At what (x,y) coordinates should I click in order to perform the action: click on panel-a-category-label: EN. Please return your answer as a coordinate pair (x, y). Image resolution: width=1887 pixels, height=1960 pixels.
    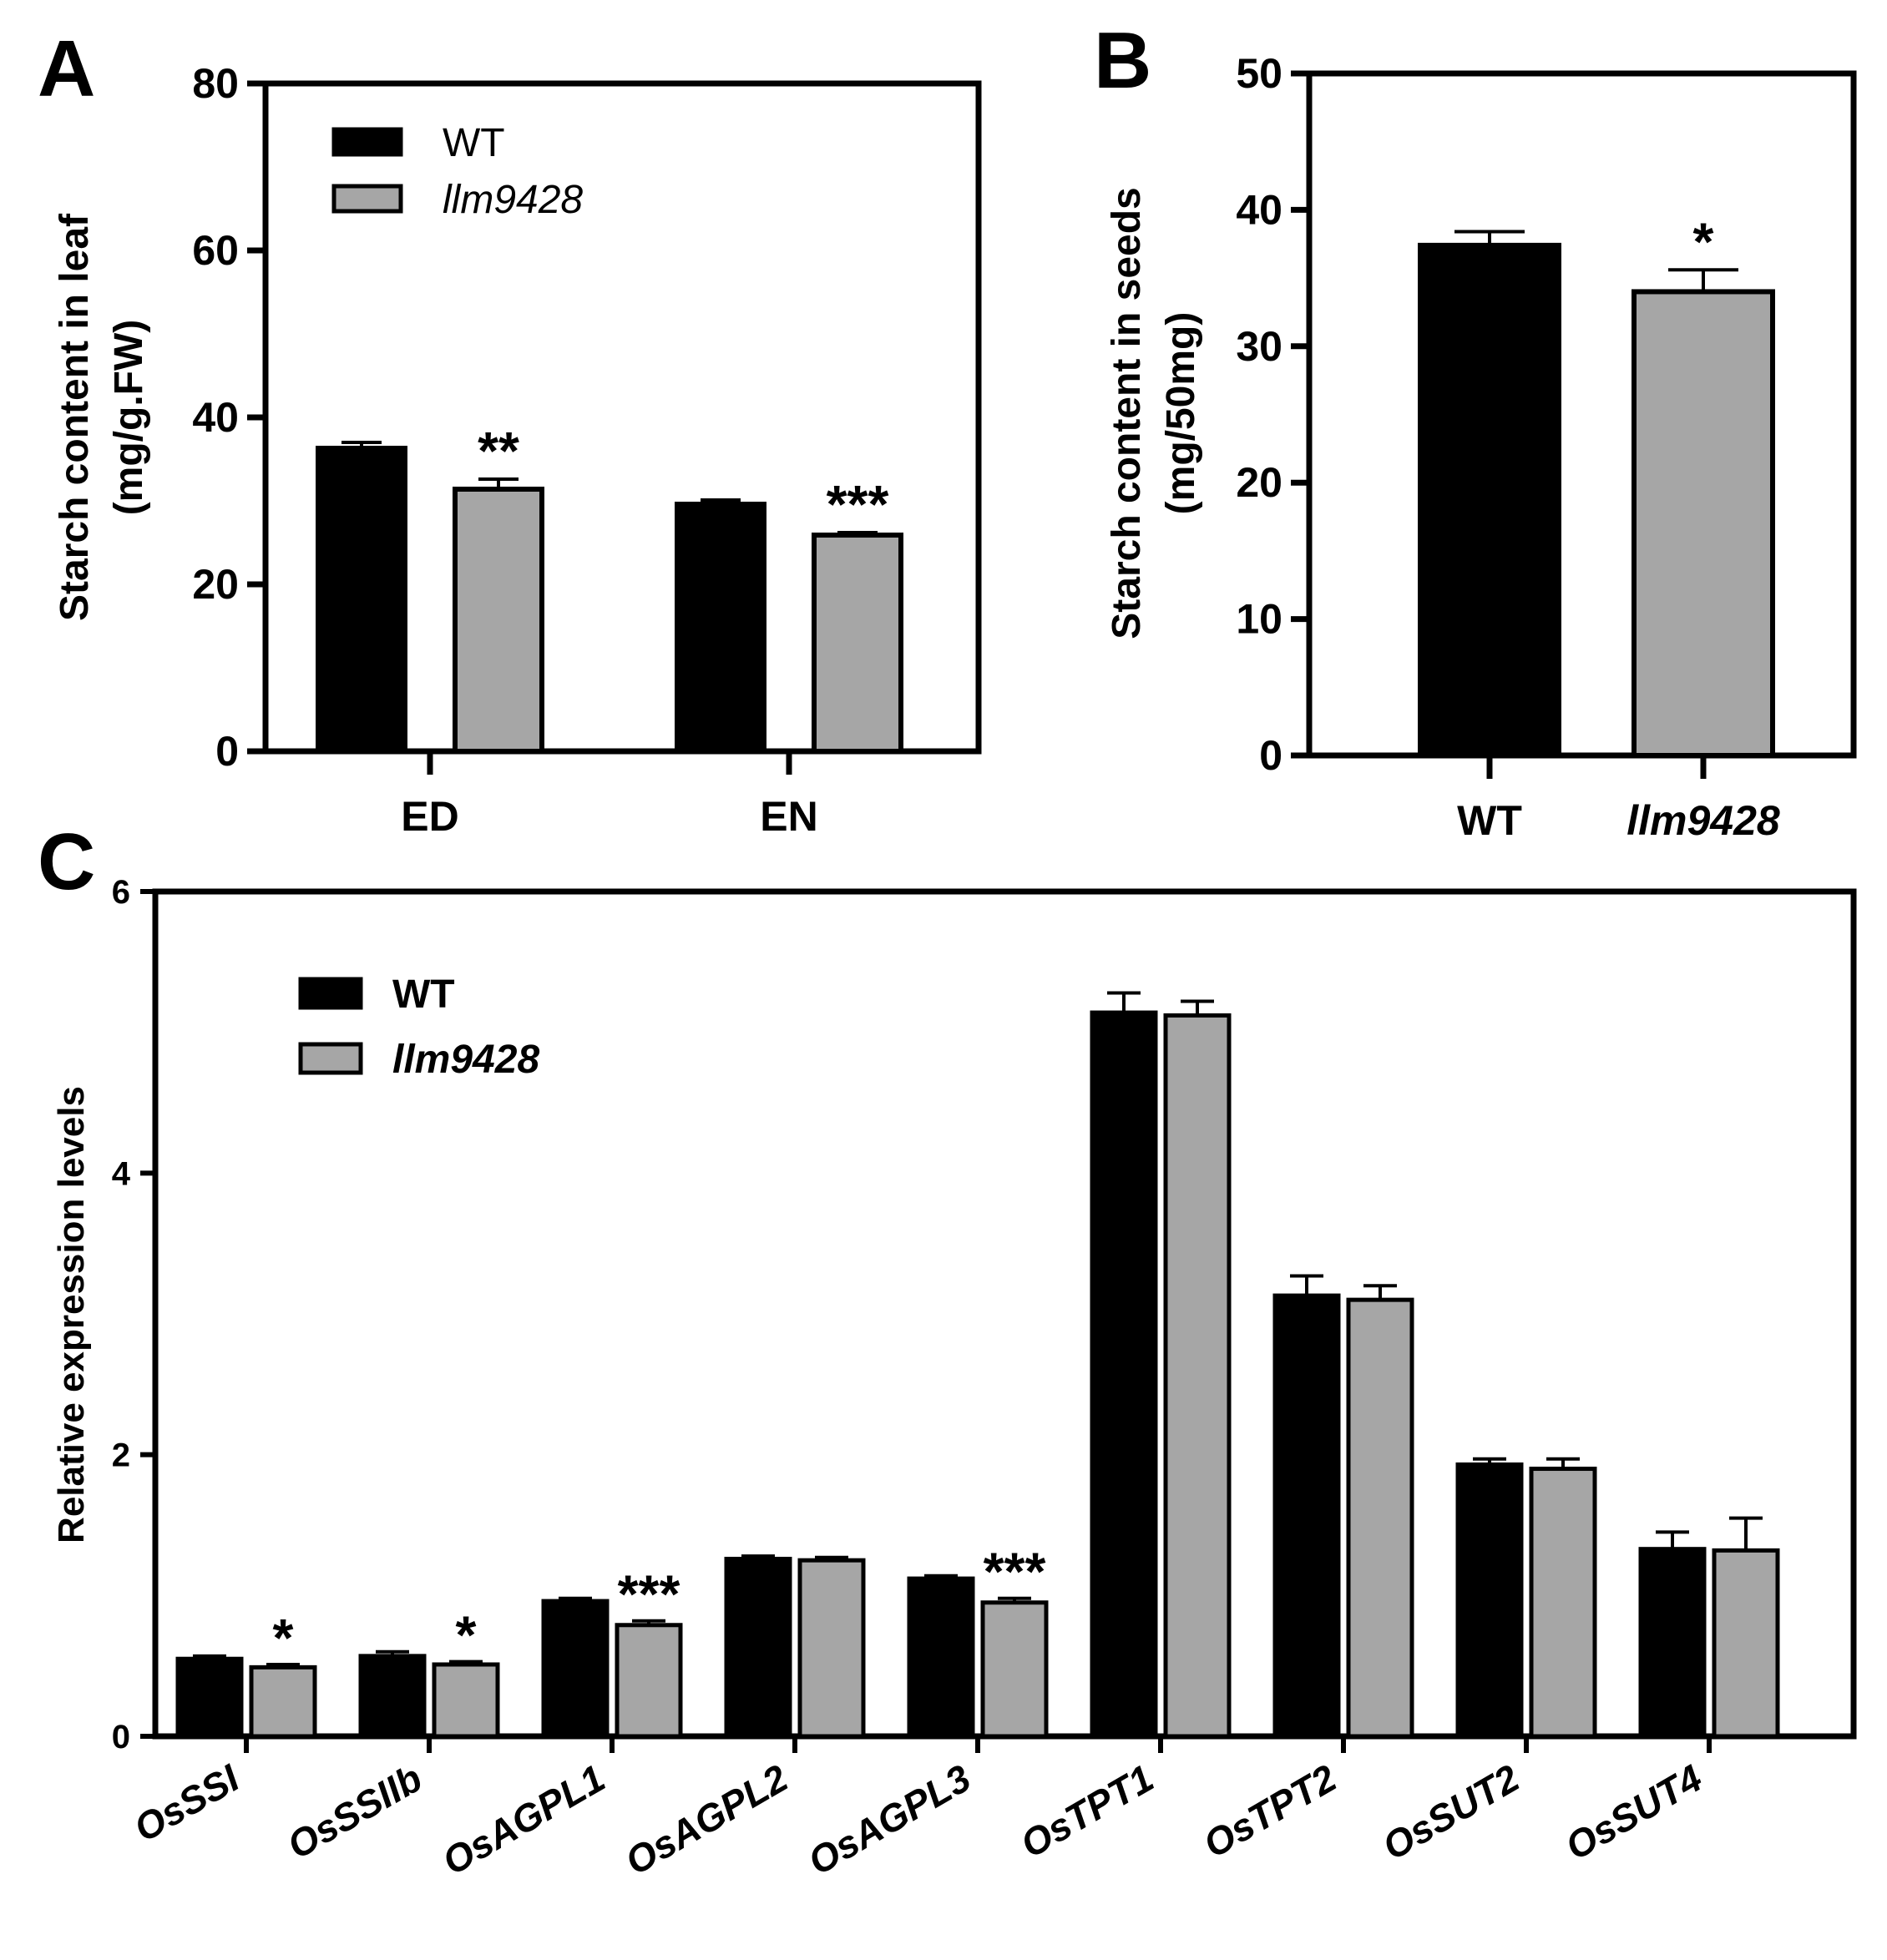
    Looking at the image, I should click on (789, 816).